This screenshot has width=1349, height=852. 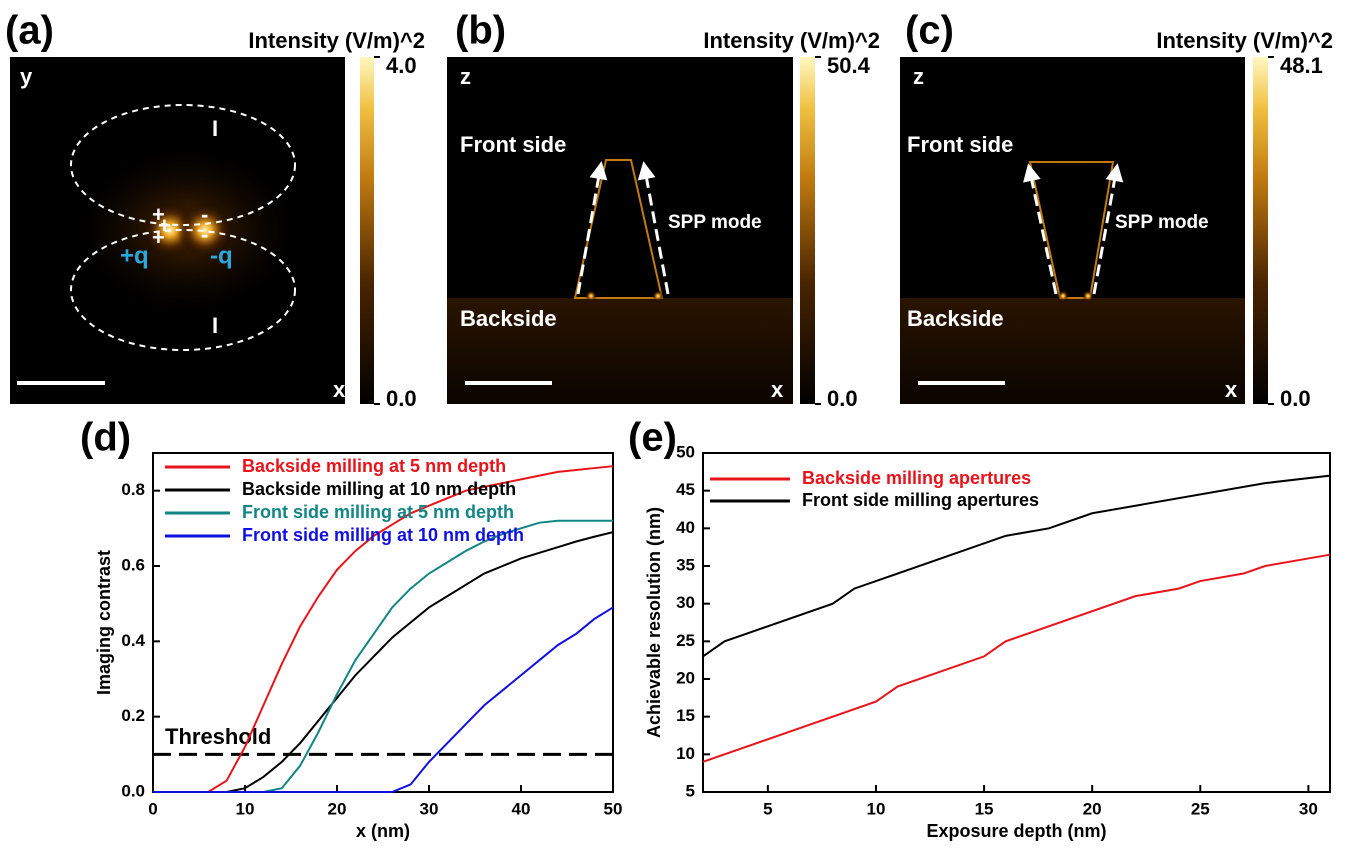 I want to click on y-tick-label: 50, so click(x=685, y=451).